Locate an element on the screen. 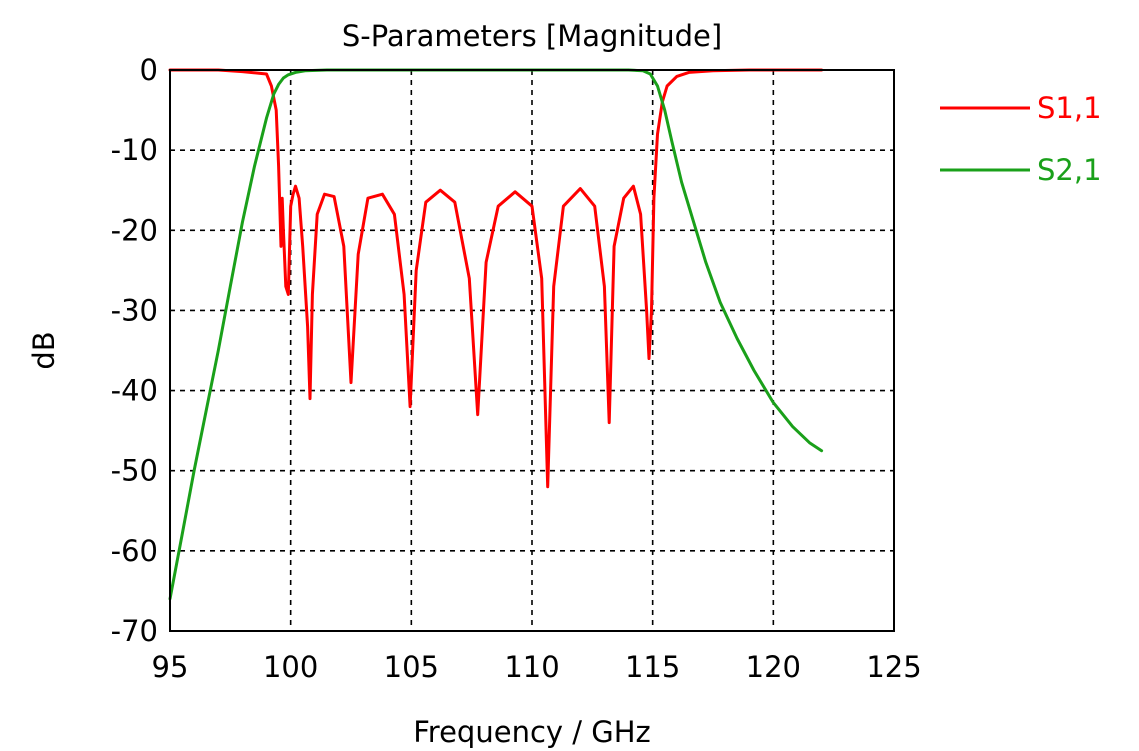  y-tick-label: -20 is located at coordinates (134, 230).